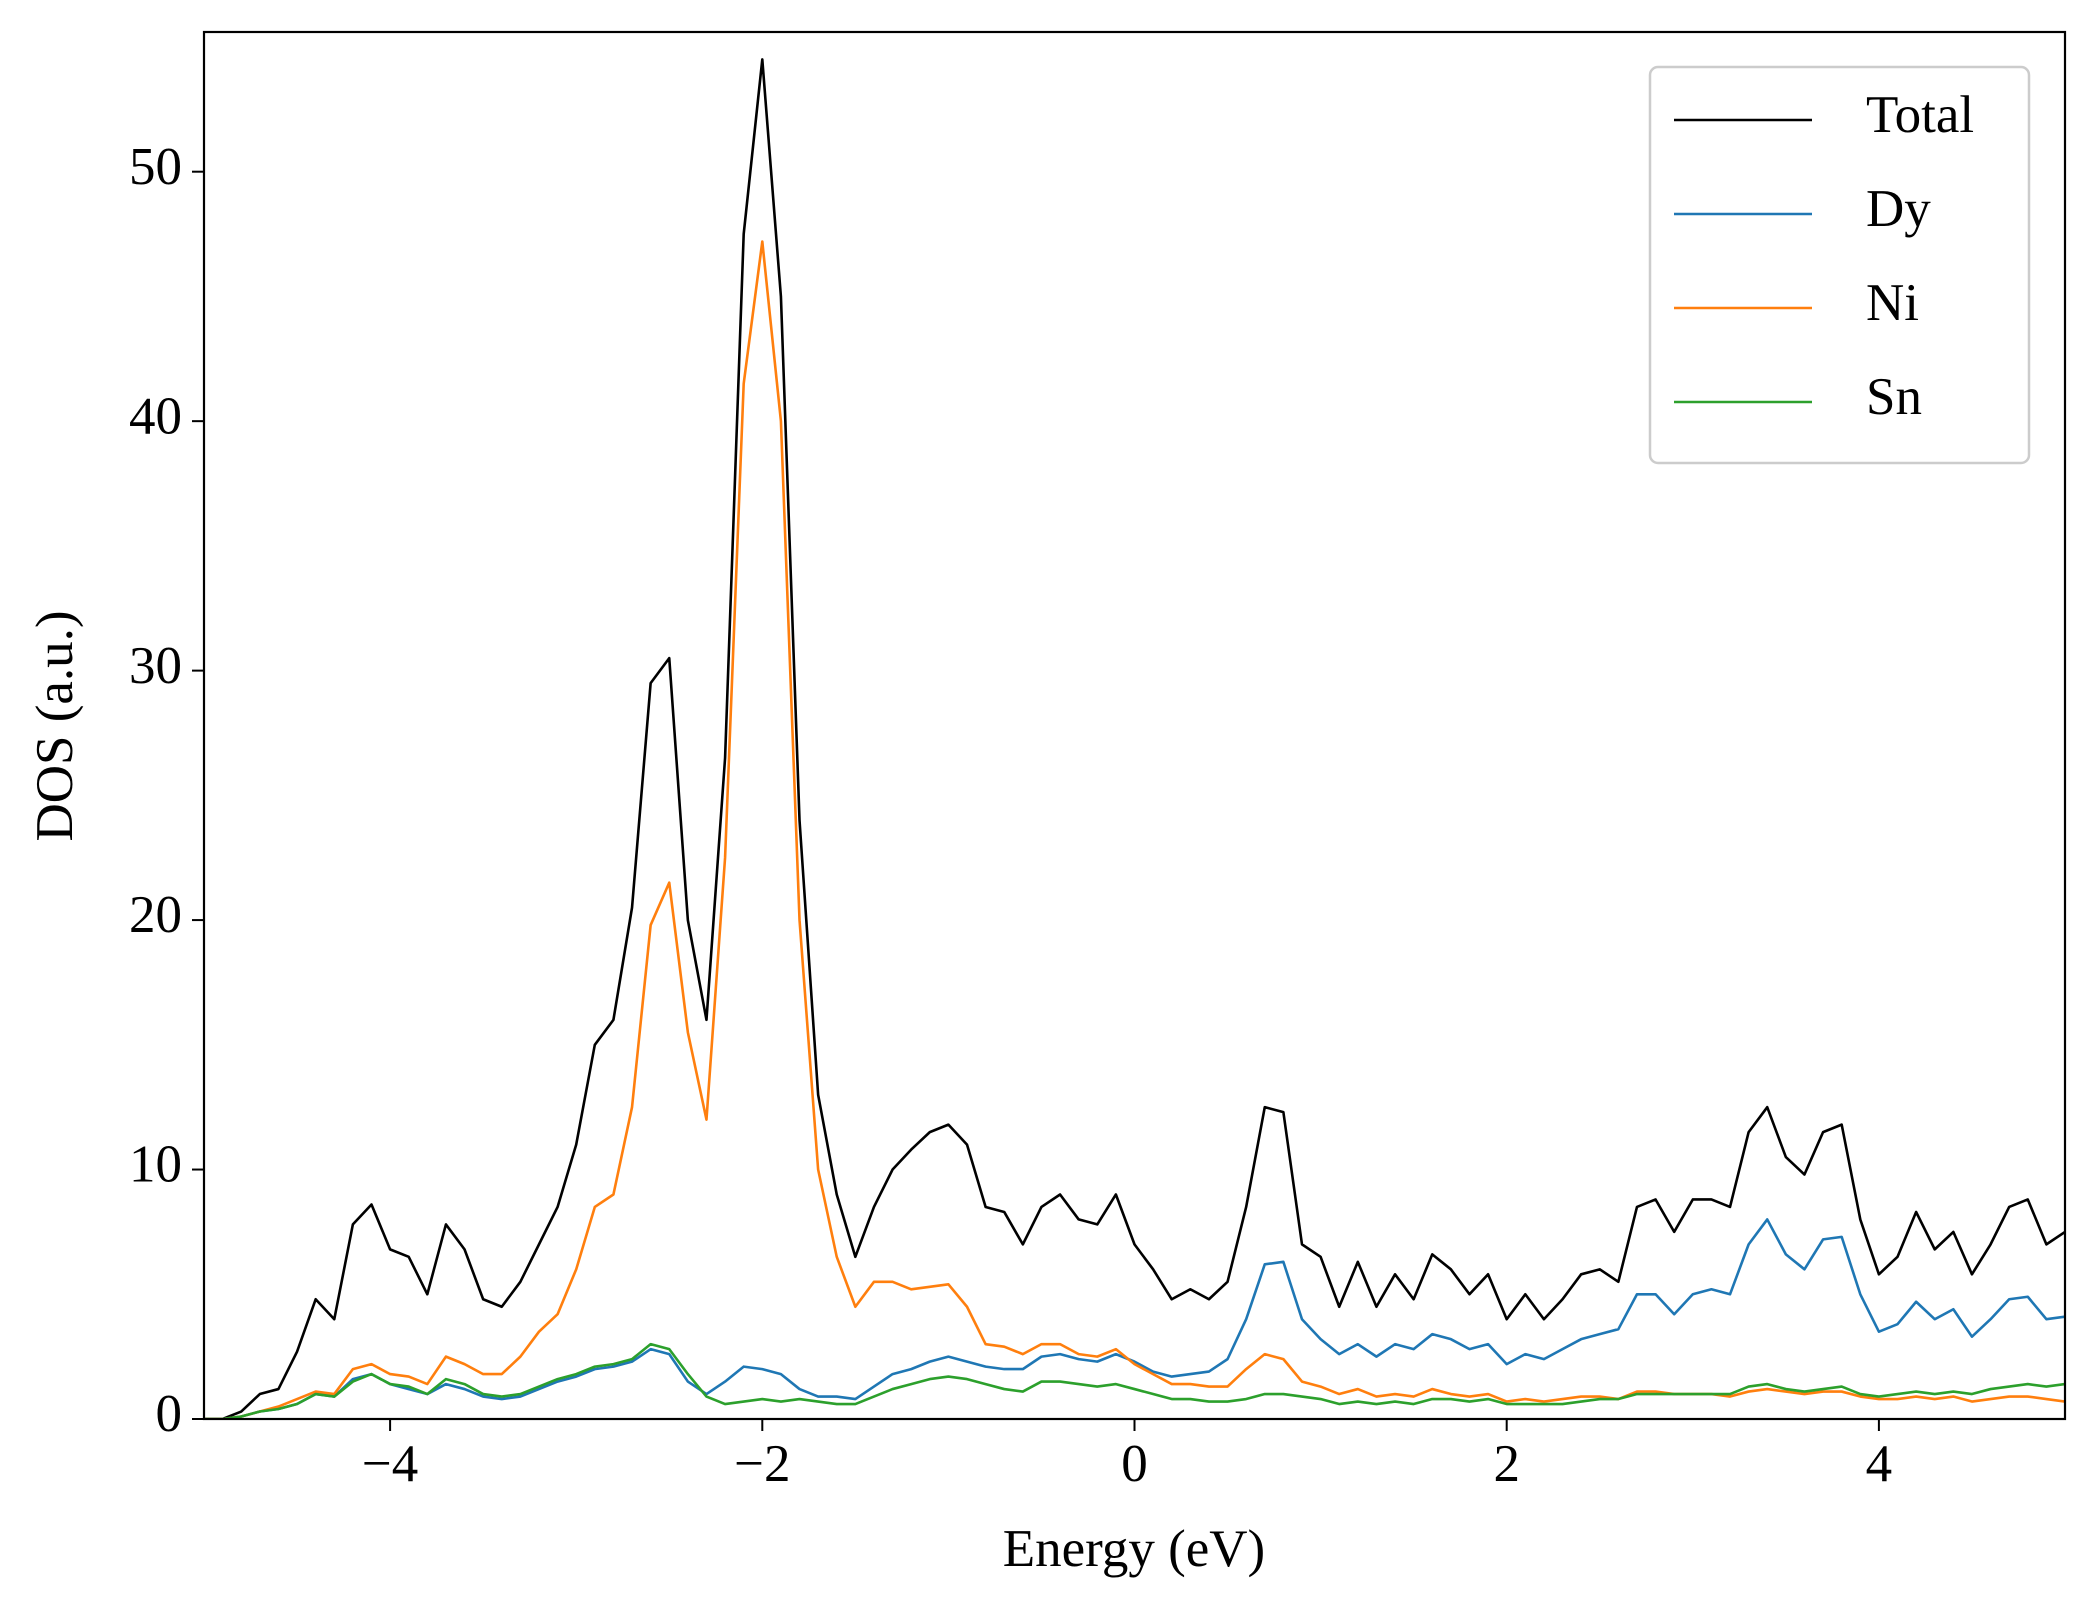 This screenshot has width=2097, height=1617. I want to click on x-tick-label: −2, so click(762, 1464).